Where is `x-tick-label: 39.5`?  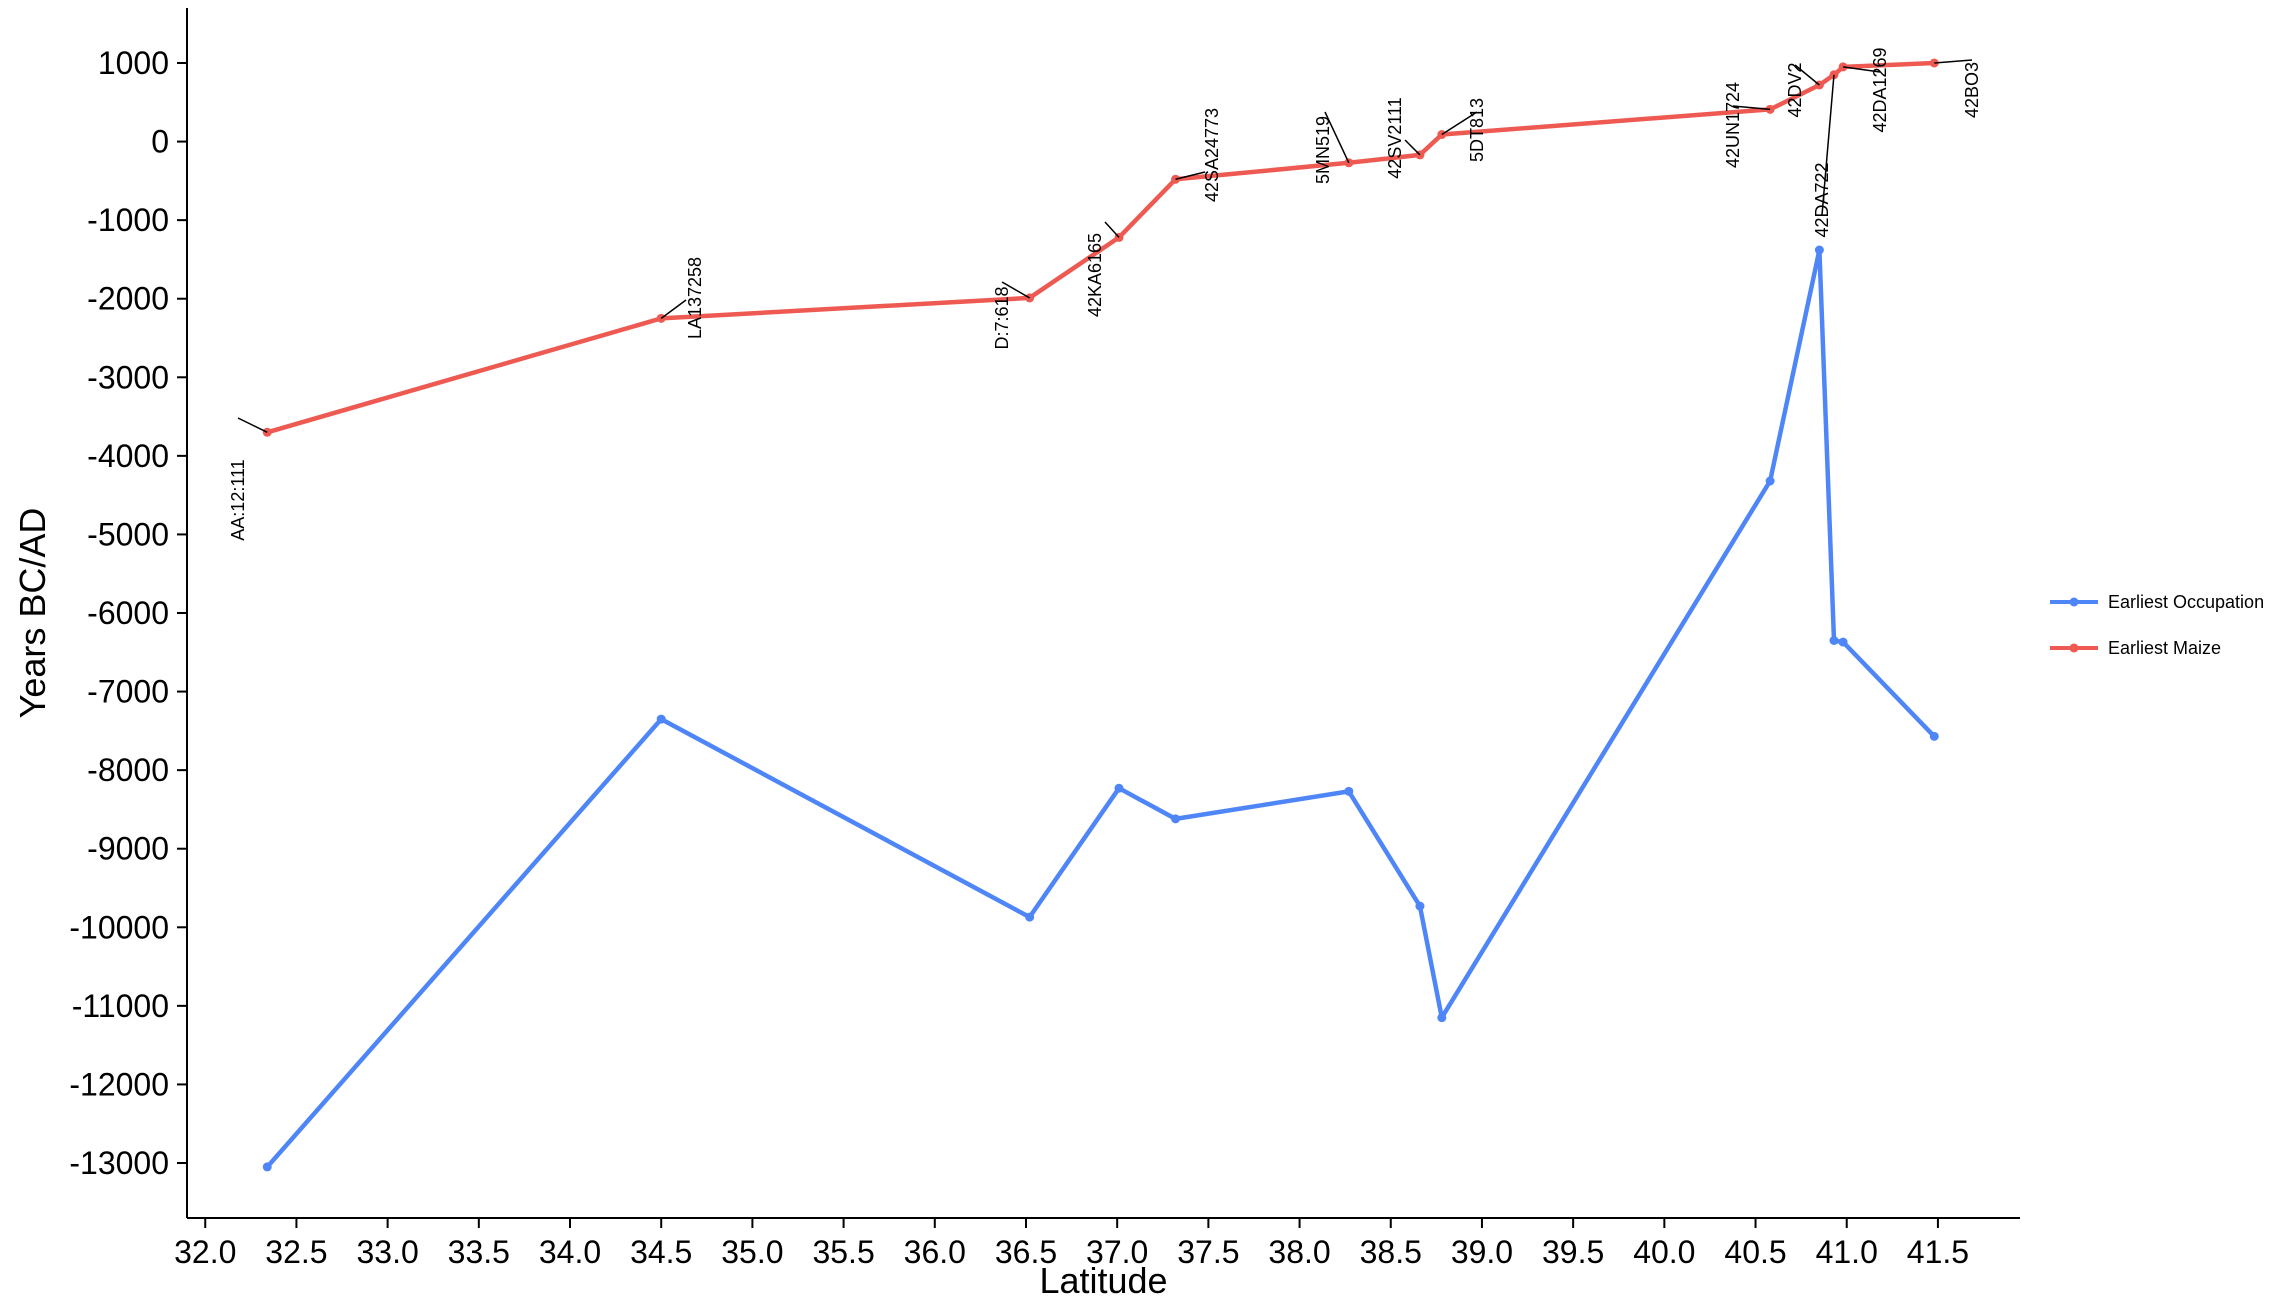 x-tick-label: 39.5 is located at coordinates (1573, 1252).